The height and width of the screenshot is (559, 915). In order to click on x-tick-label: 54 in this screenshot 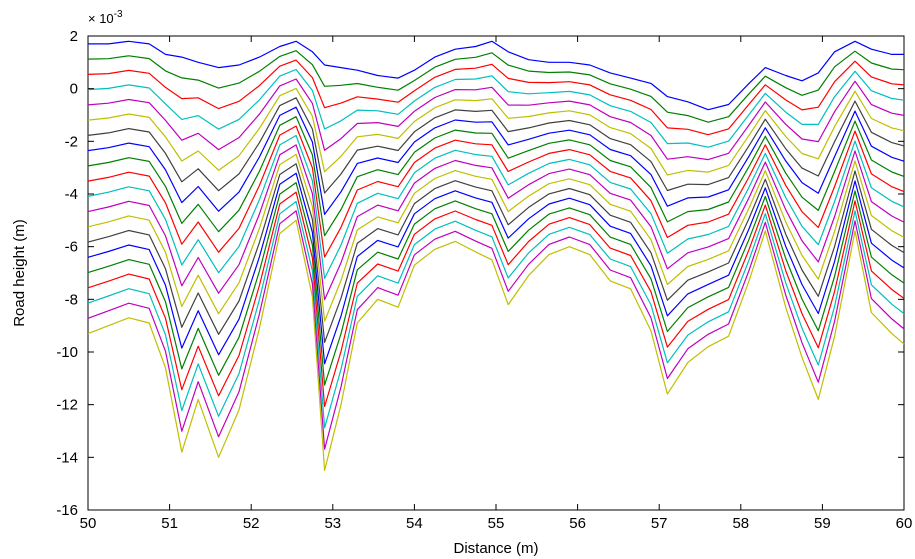, I will do `click(414, 523)`.